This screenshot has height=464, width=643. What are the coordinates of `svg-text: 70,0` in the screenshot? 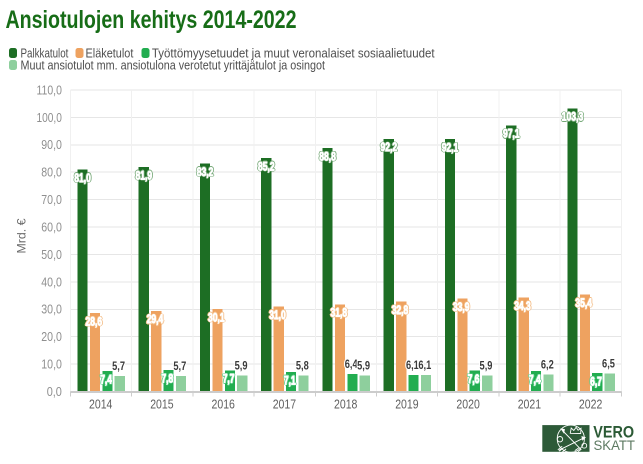 It's located at (51, 200).